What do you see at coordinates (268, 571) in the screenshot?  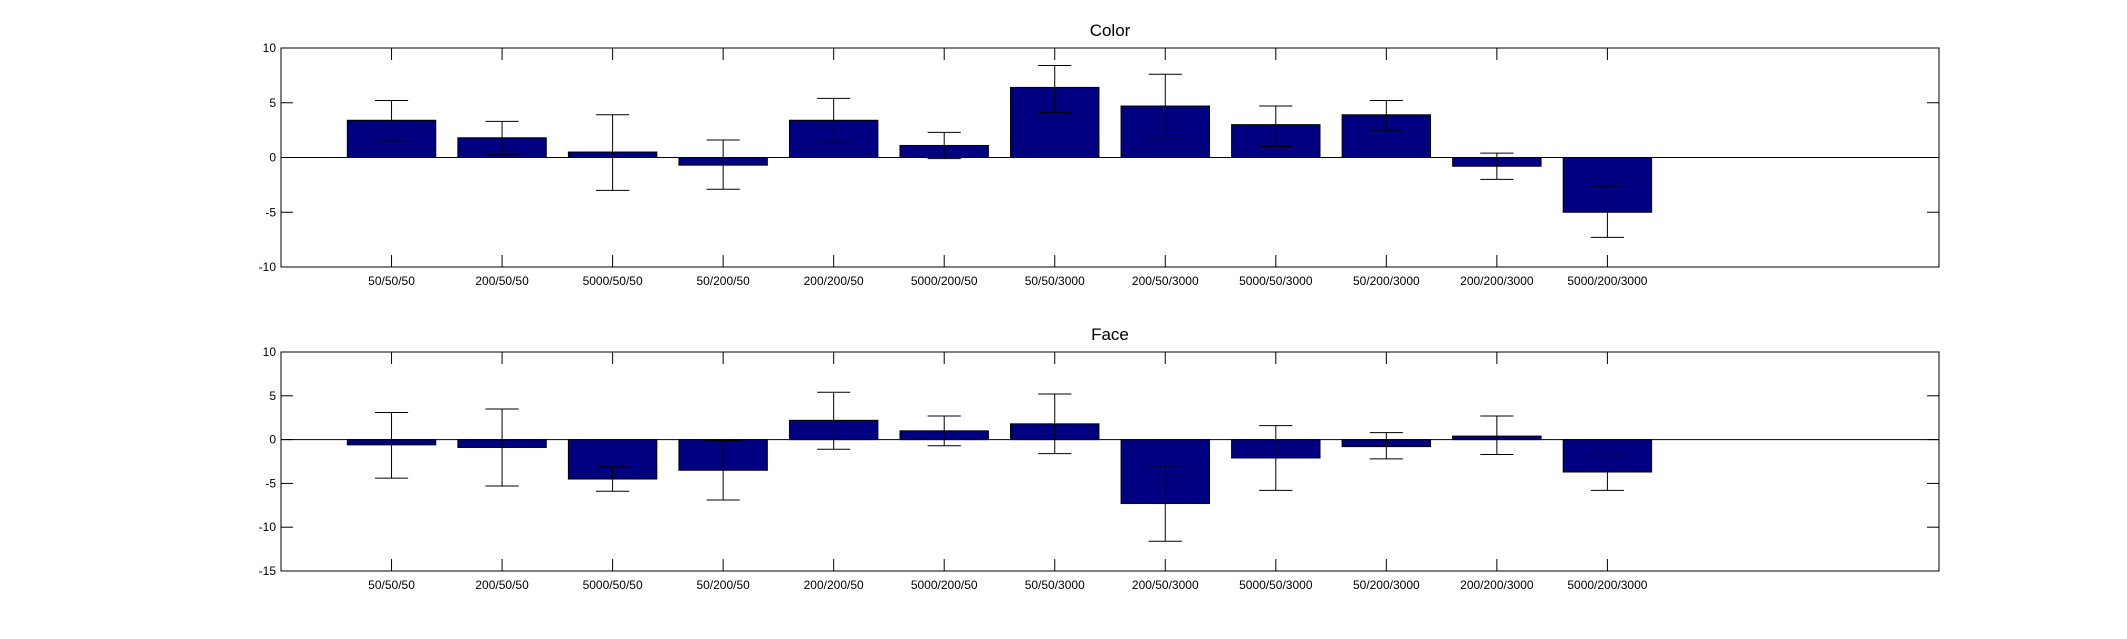 I see `y-tick-label: -15` at bounding box center [268, 571].